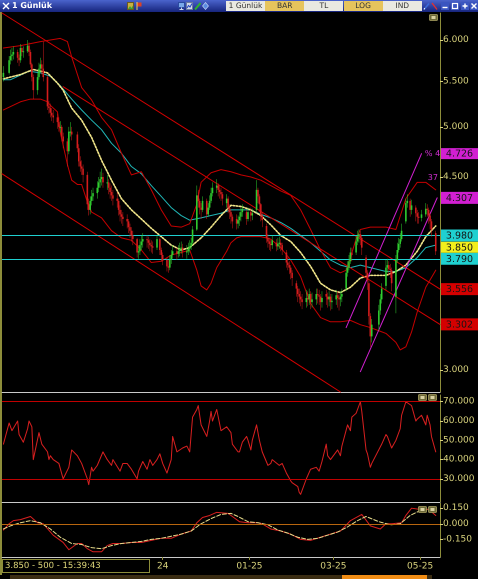 This screenshot has height=579, width=478. Describe the element at coordinates (219, 448) in the screenshot. I see `line-series` at that location.